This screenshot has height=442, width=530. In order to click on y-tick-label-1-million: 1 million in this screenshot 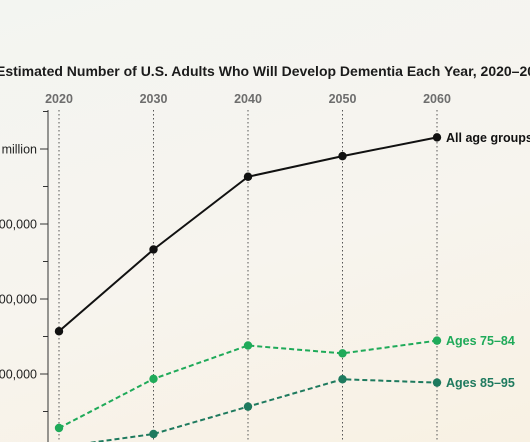, I will do `click(18, 150)`.